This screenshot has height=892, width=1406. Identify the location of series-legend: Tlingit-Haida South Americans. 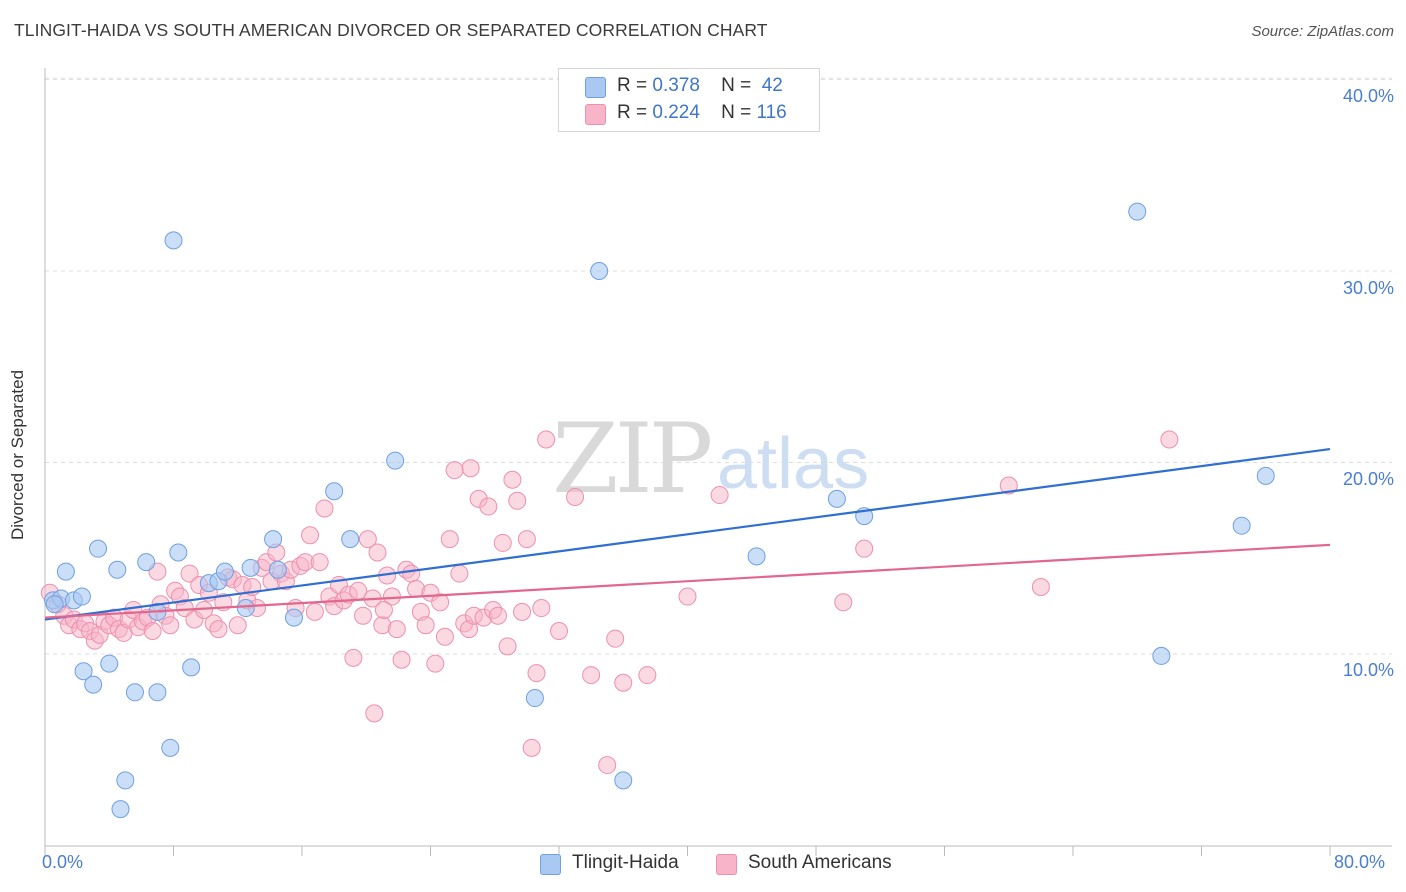
(703, 865).